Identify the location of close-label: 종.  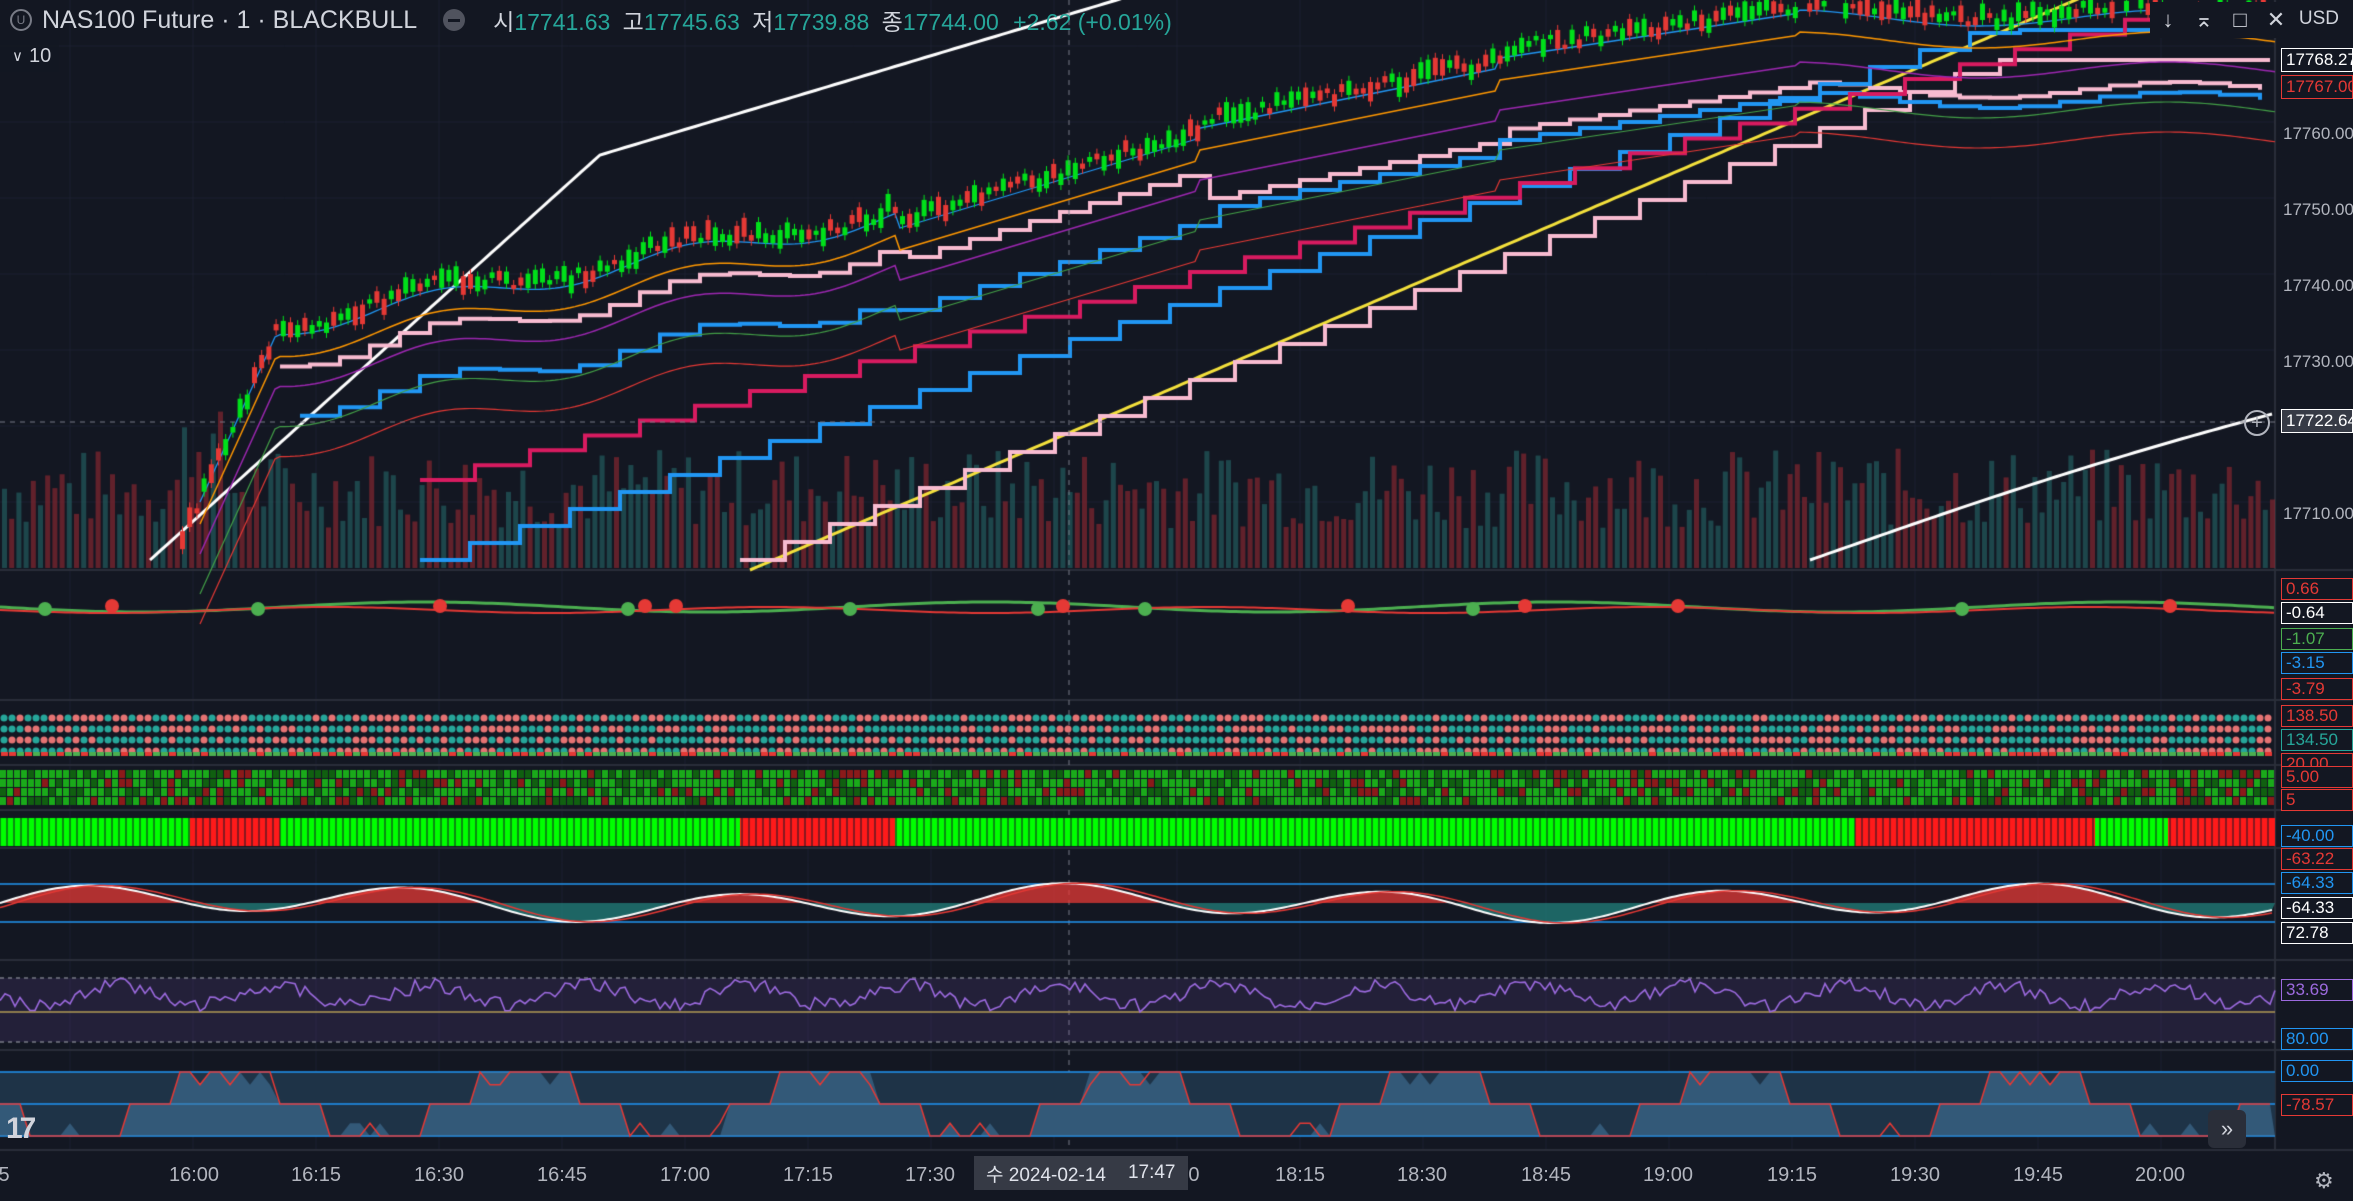
(892, 22).